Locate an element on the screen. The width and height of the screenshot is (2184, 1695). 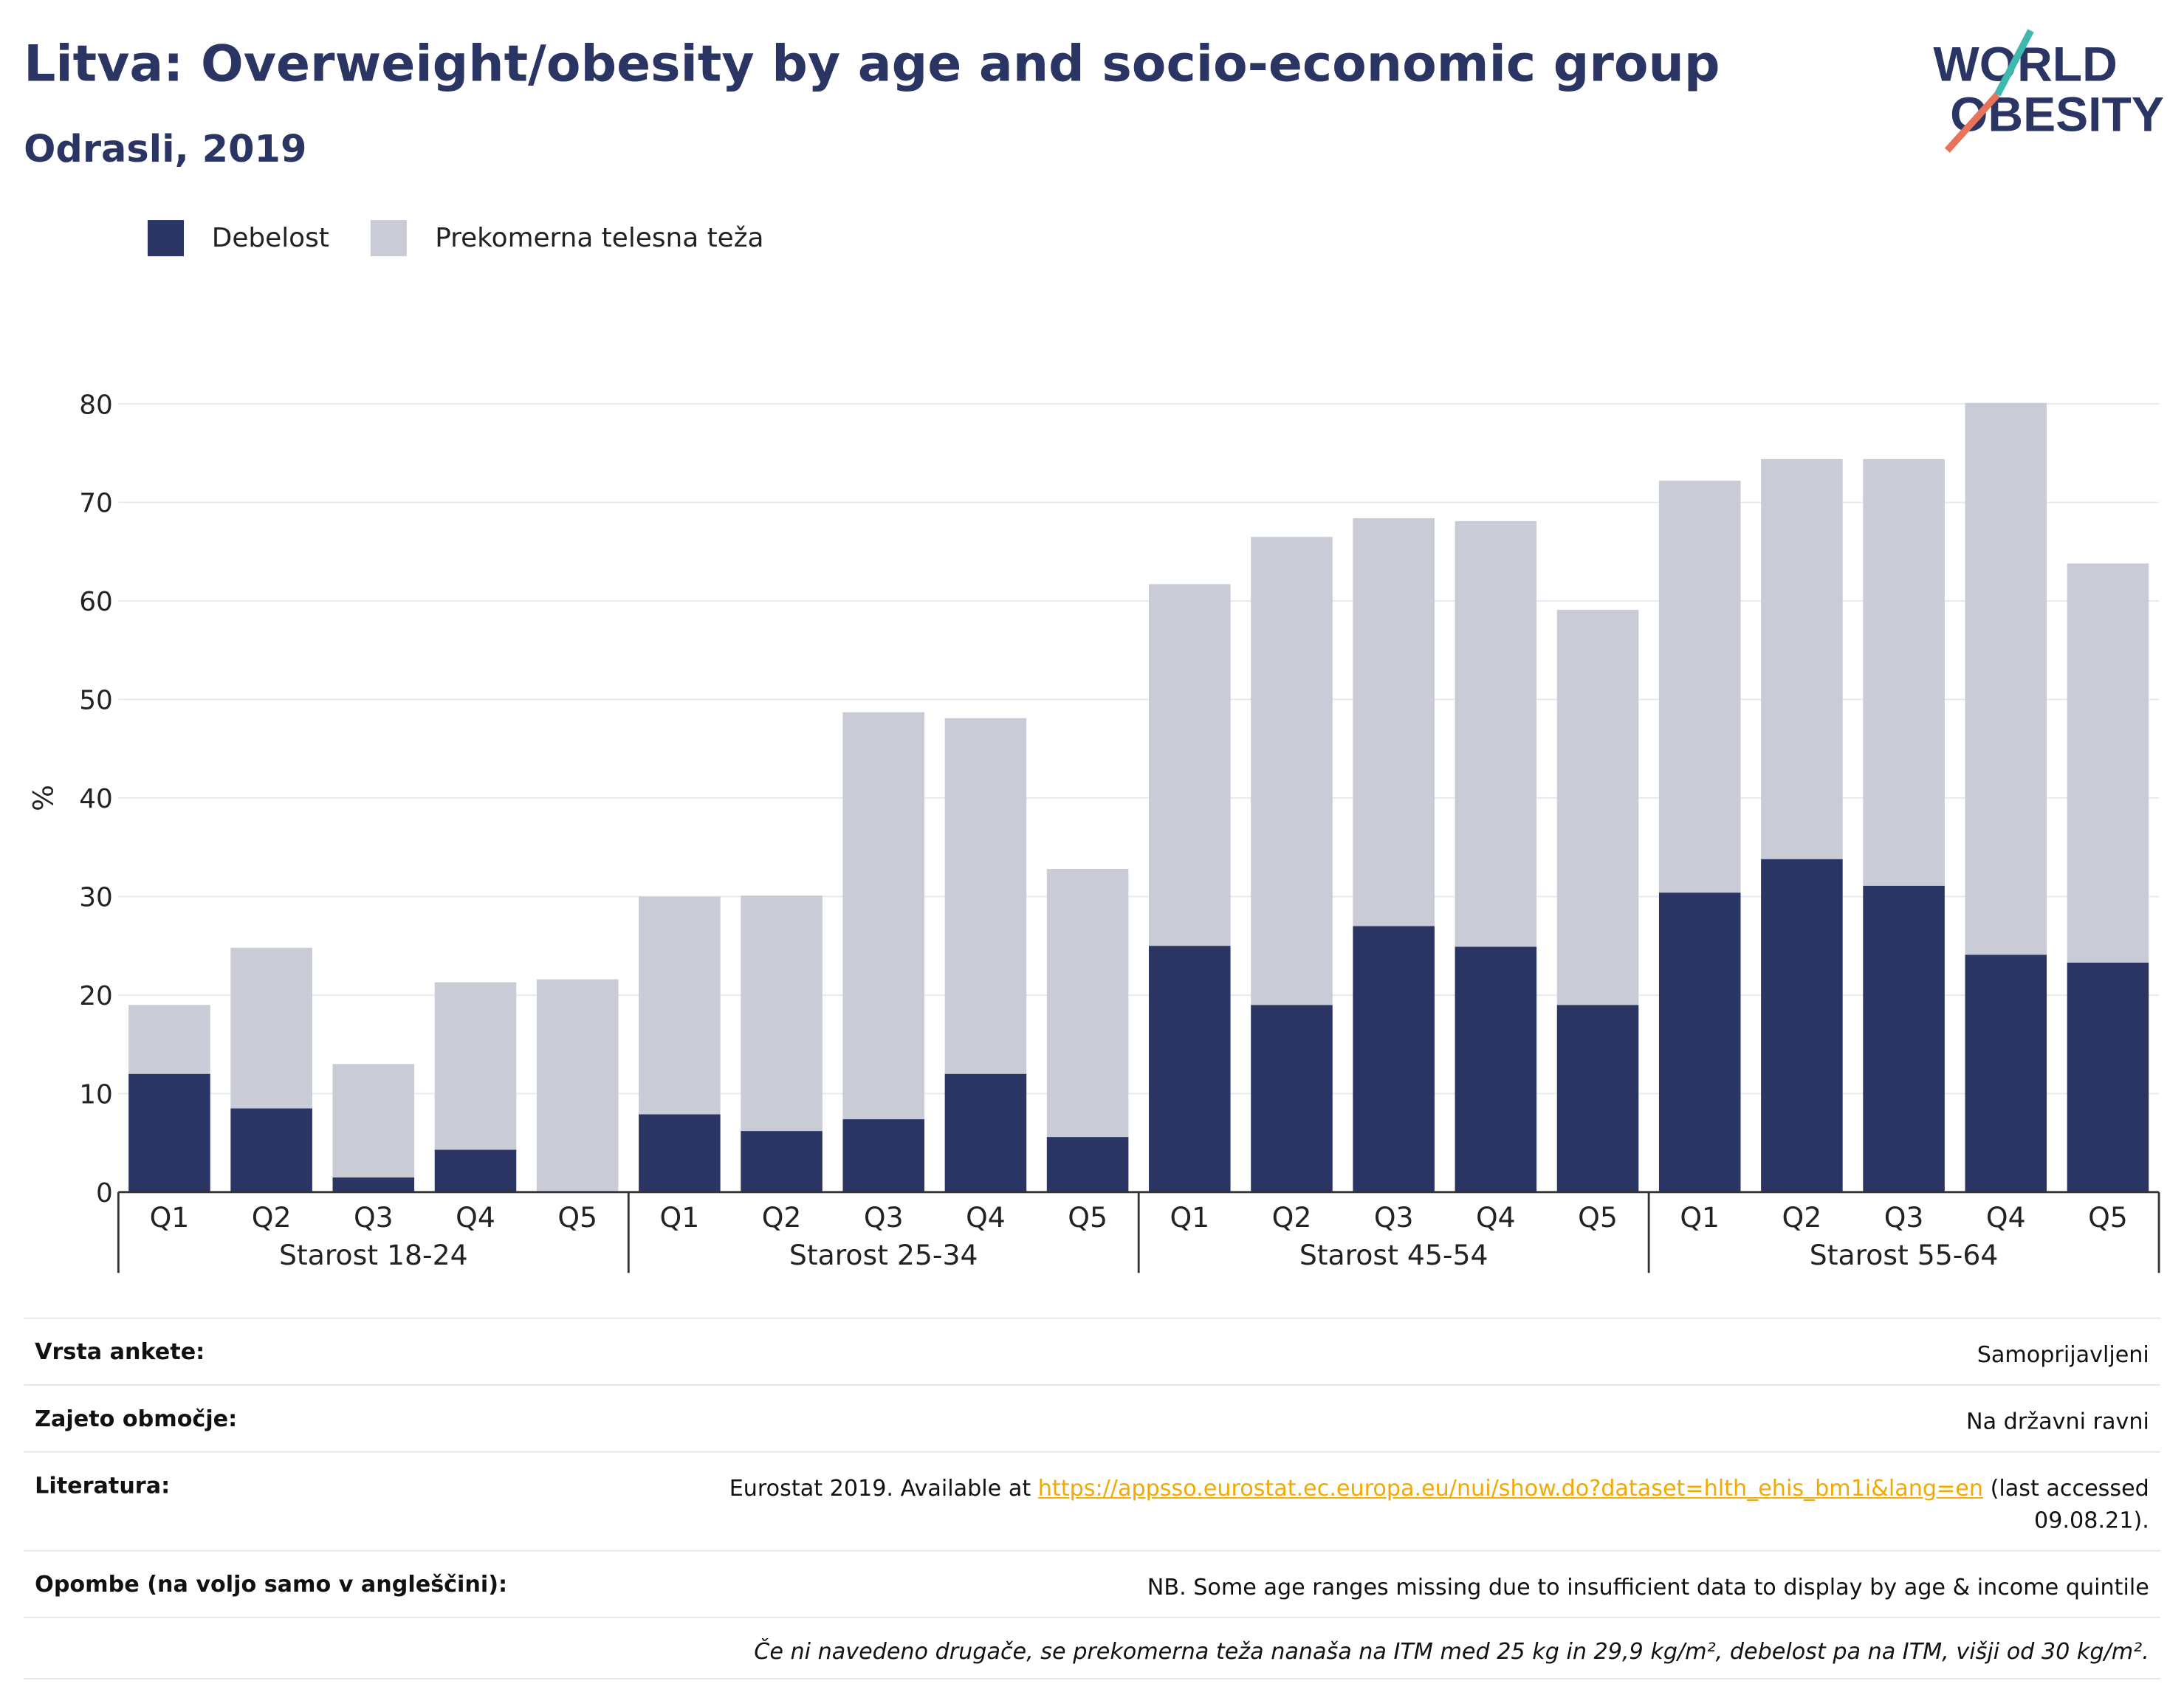
x-tick-label-g2-q2: Q2 is located at coordinates (782, 1217).